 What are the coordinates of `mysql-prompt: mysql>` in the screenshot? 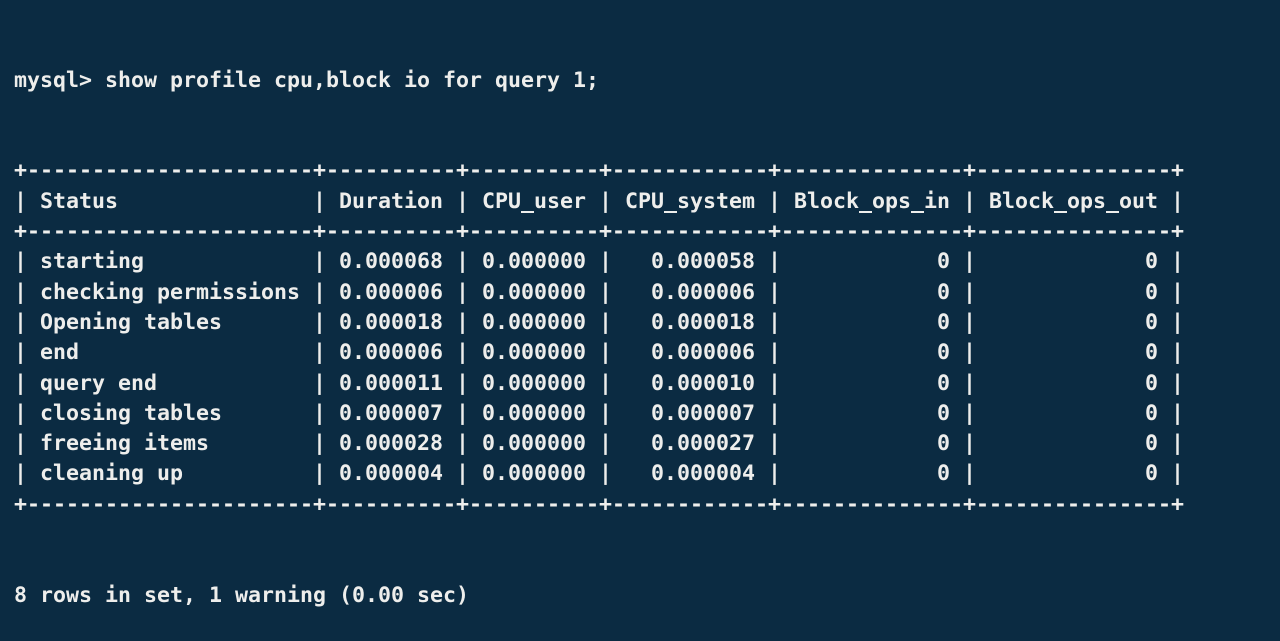 It's located at (60, 80).